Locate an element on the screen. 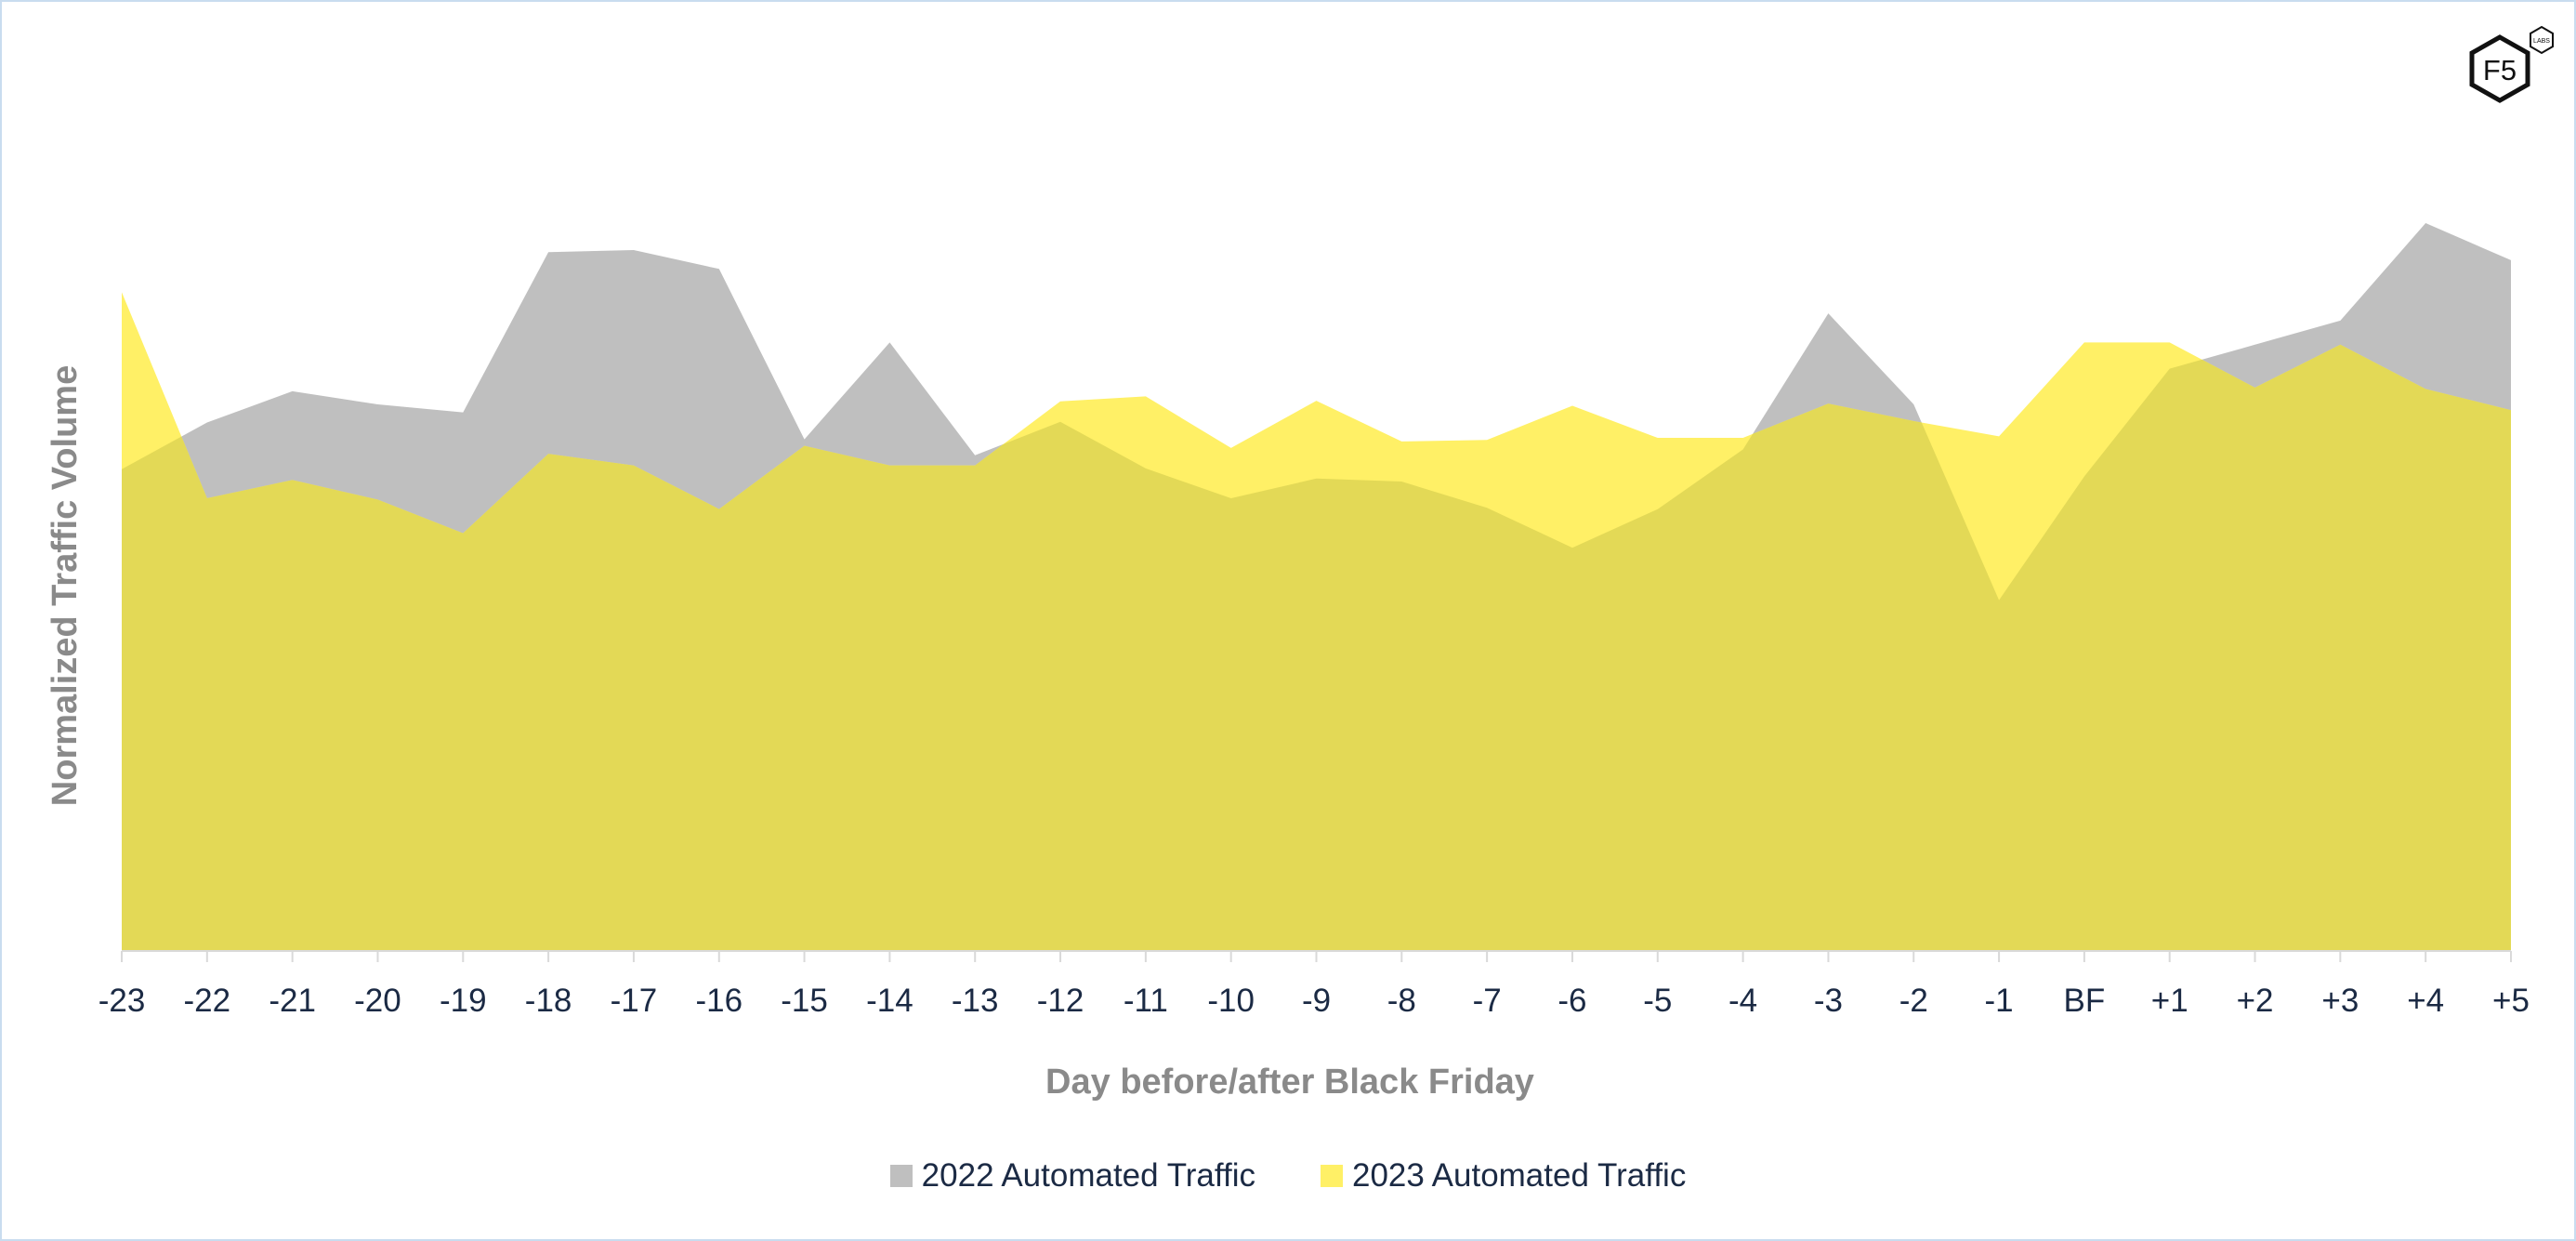  x-tick-label: -7 is located at coordinates (1487, 1001).